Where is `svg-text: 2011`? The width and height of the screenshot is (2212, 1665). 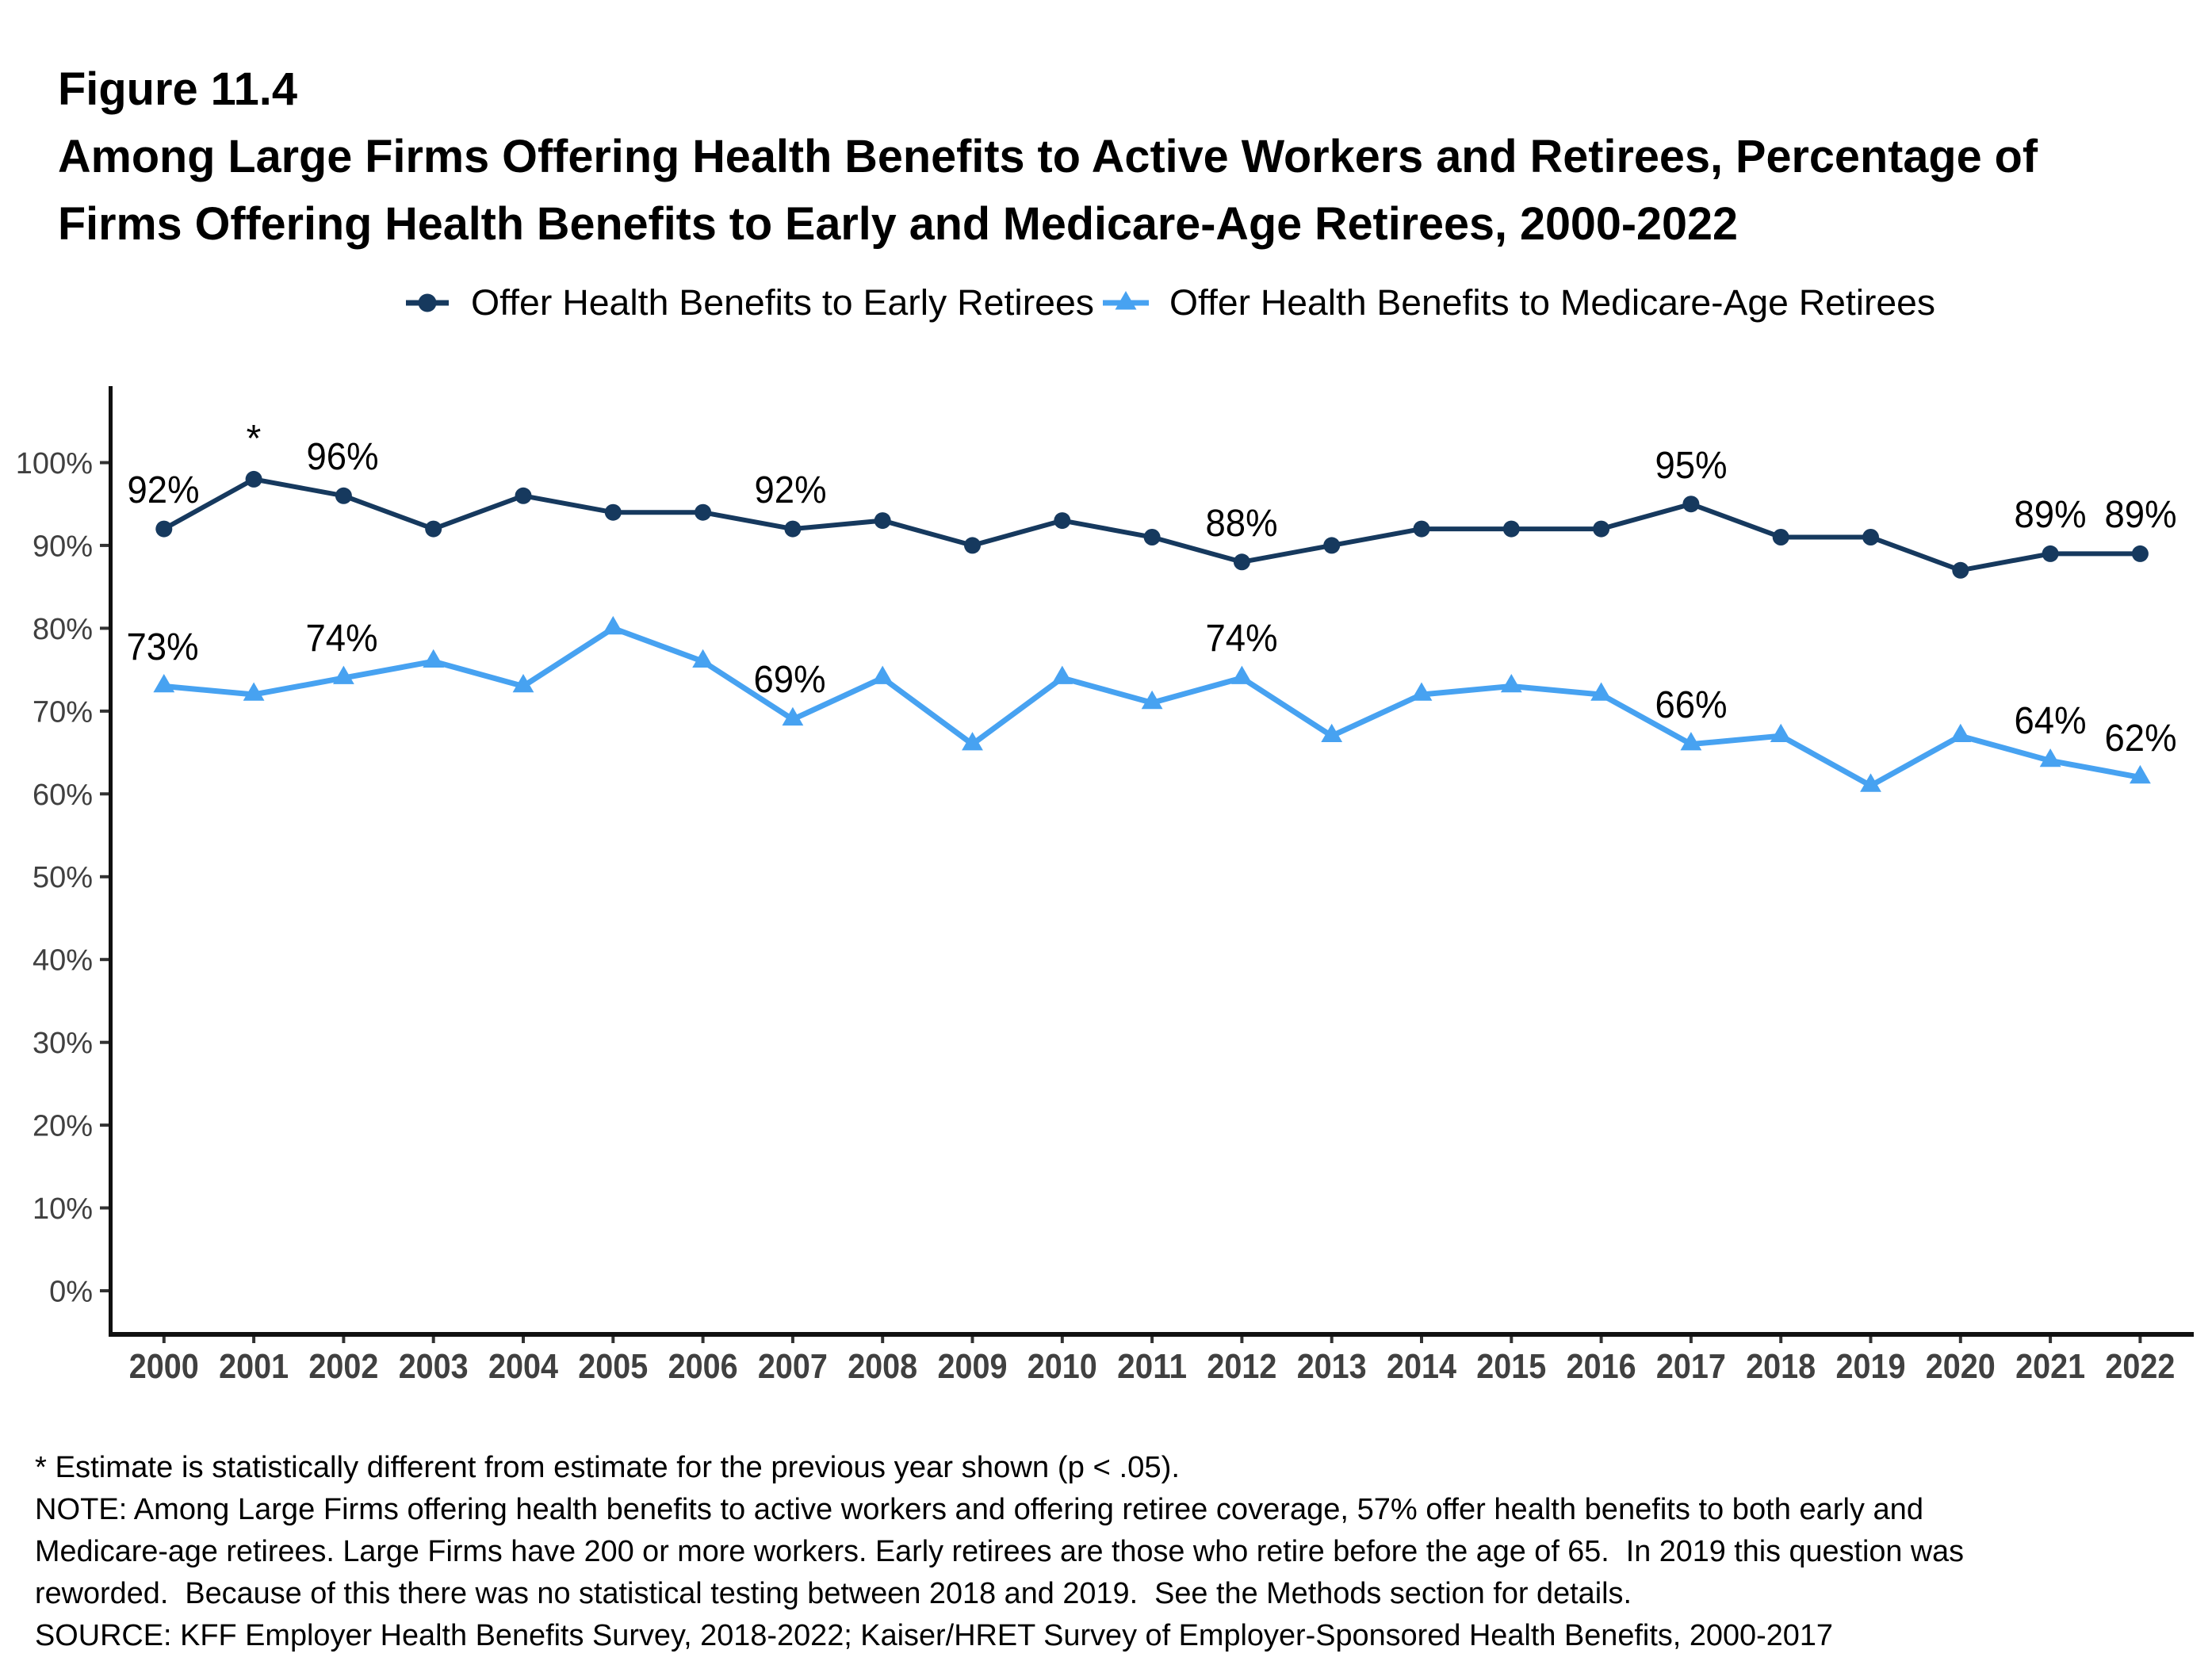
svg-text: 2011 is located at coordinates (1152, 1366).